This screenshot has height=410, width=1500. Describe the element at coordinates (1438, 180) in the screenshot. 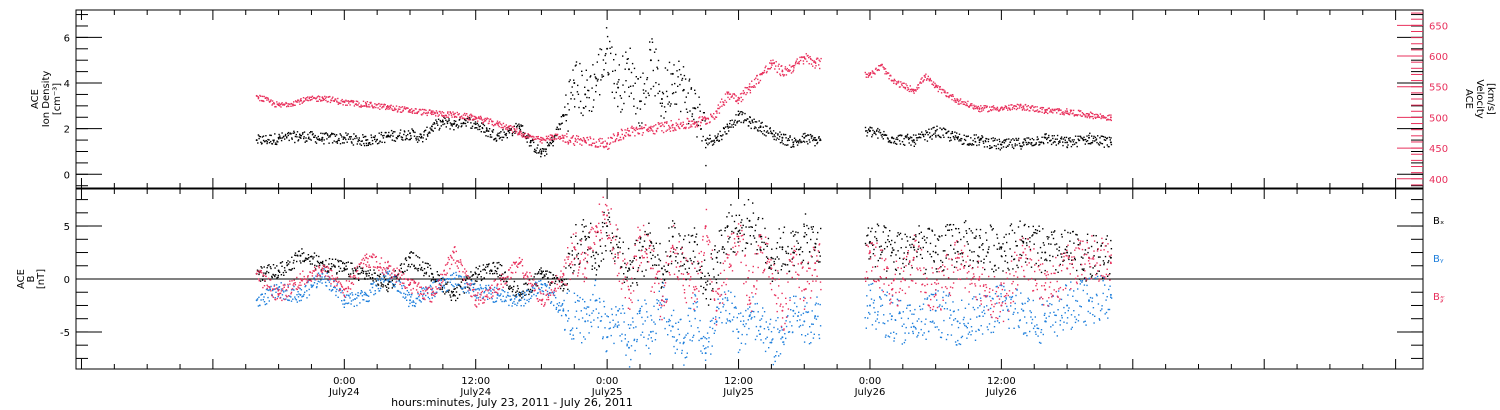

I see `velocity-tick-label: 400` at that location.